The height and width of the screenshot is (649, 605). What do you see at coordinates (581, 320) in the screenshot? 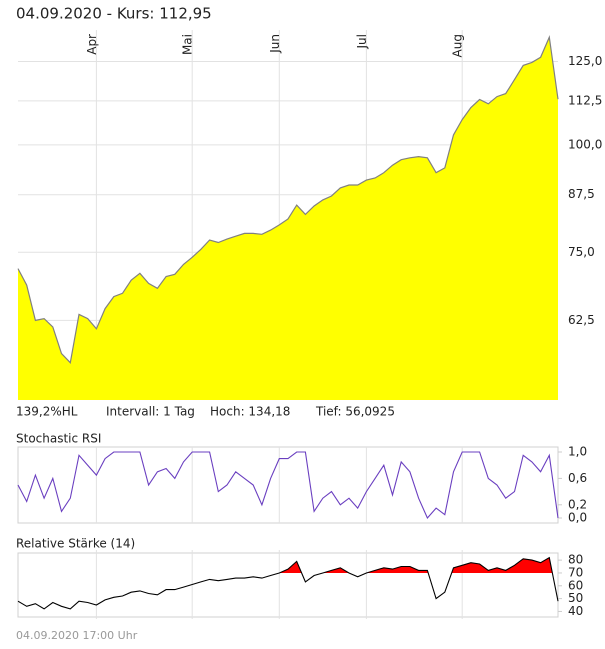
I see `y-tick-label: 62,5` at bounding box center [581, 320].